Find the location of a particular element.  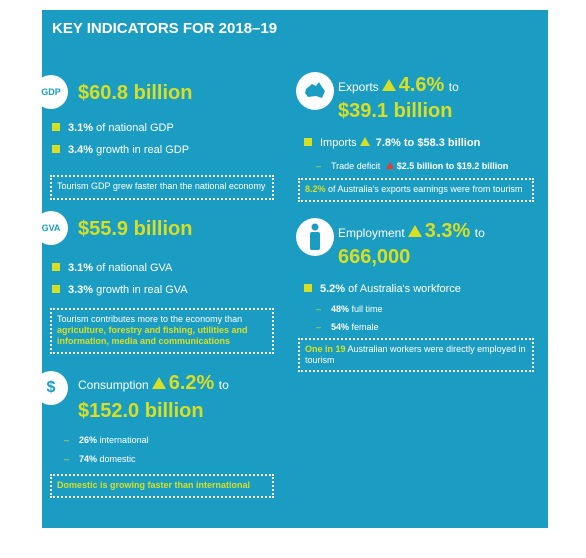

person-glyph is located at coordinates (315, 236).